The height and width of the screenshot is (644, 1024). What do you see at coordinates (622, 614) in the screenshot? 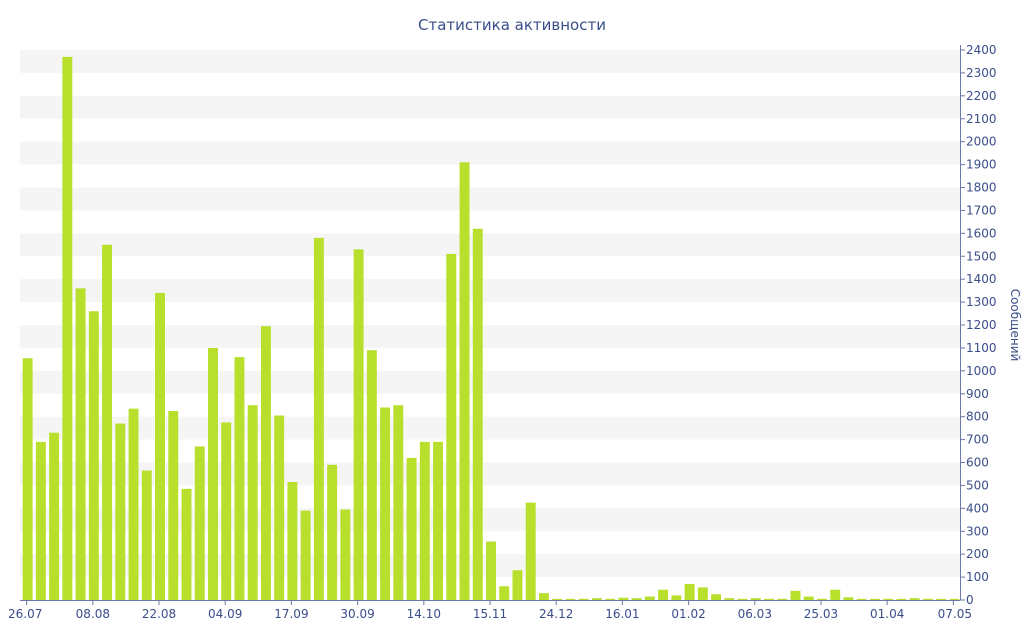
I see `x-tick-label: 16.01` at bounding box center [622, 614].